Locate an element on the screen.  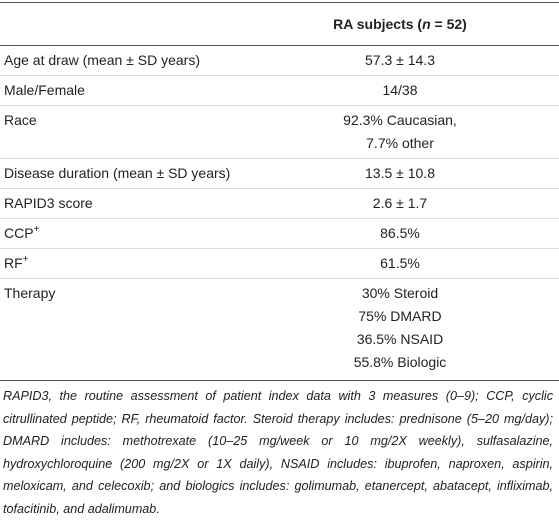
header-text: RA subjects ( is located at coordinates (378, 23).